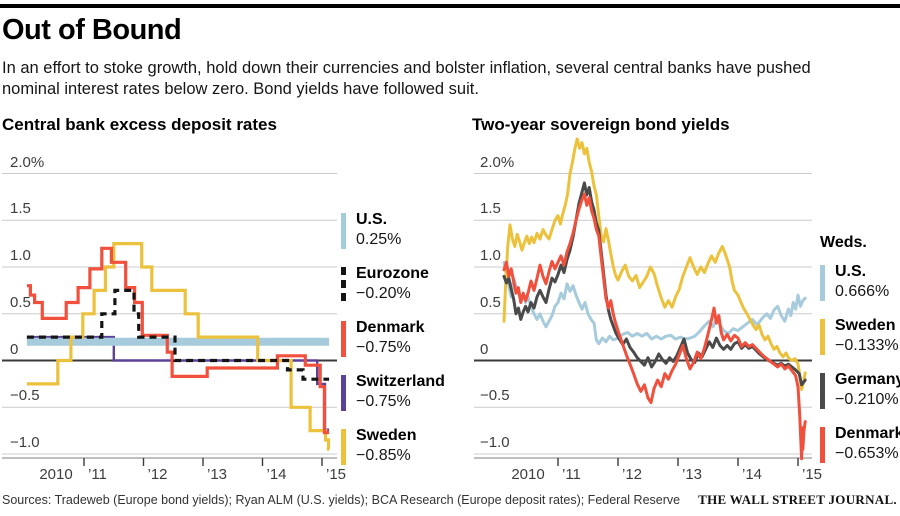 Image resolution: width=900 pixels, height=516 pixels. I want to click on legend-value: −0.653%, so click(867, 453).